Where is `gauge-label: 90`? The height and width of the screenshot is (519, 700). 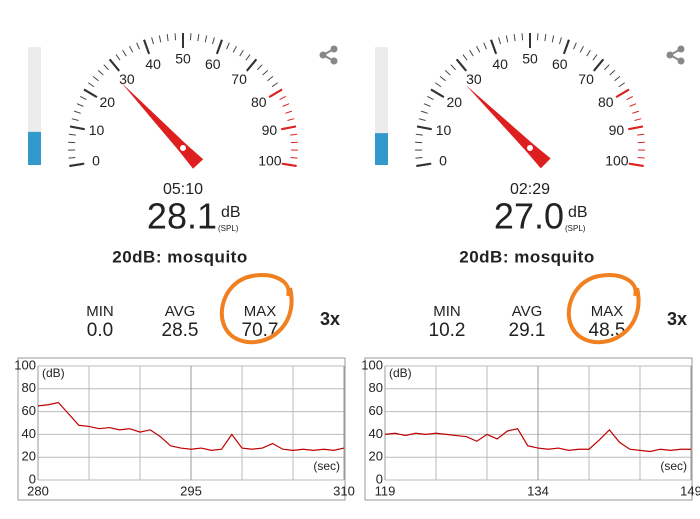
gauge-label: 90 is located at coordinates (270, 130).